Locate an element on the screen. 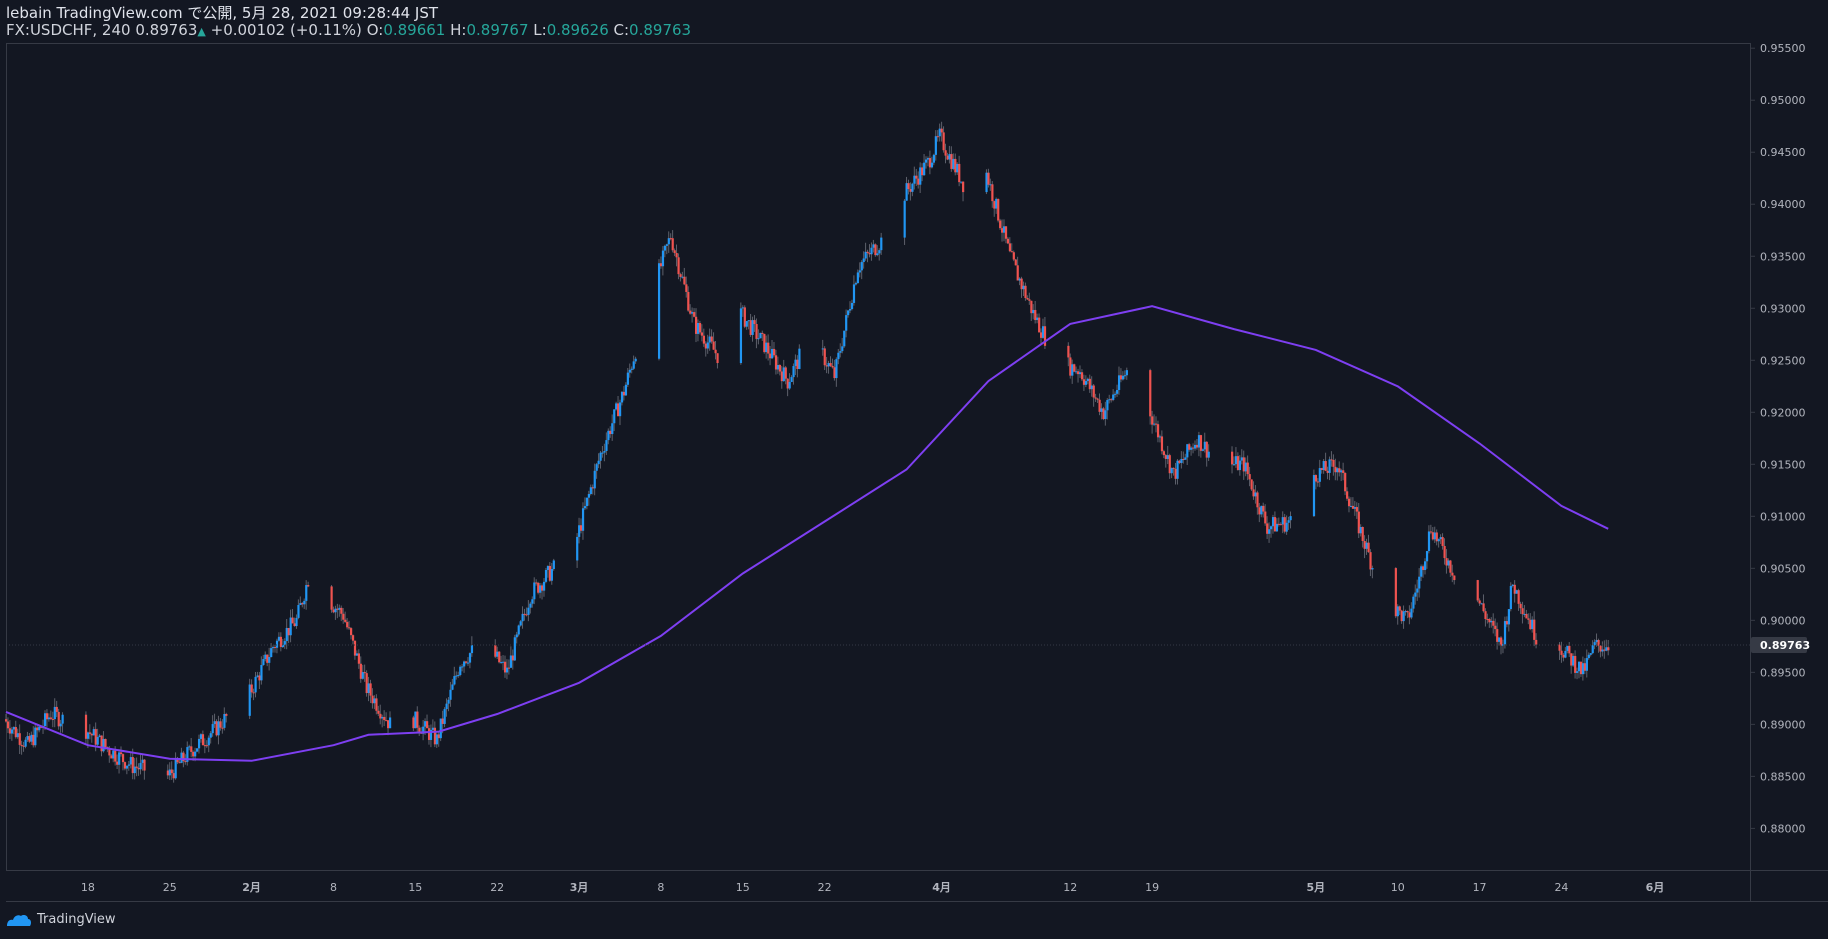 The image size is (1828, 939). time-tick-label: 17 is located at coordinates (1480, 887).